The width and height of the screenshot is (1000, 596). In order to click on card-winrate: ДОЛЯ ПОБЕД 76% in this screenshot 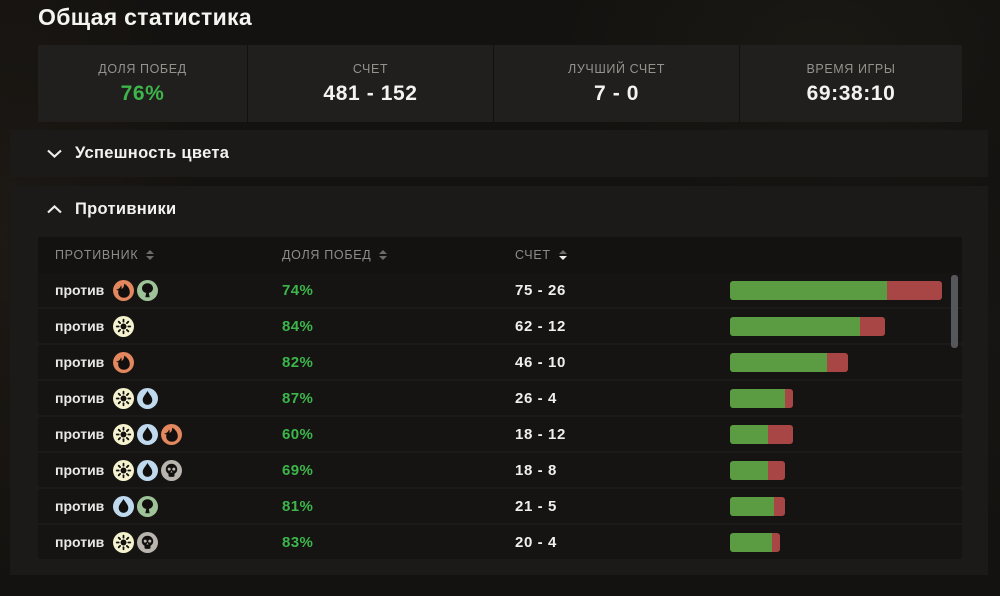, I will do `click(142, 83)`.